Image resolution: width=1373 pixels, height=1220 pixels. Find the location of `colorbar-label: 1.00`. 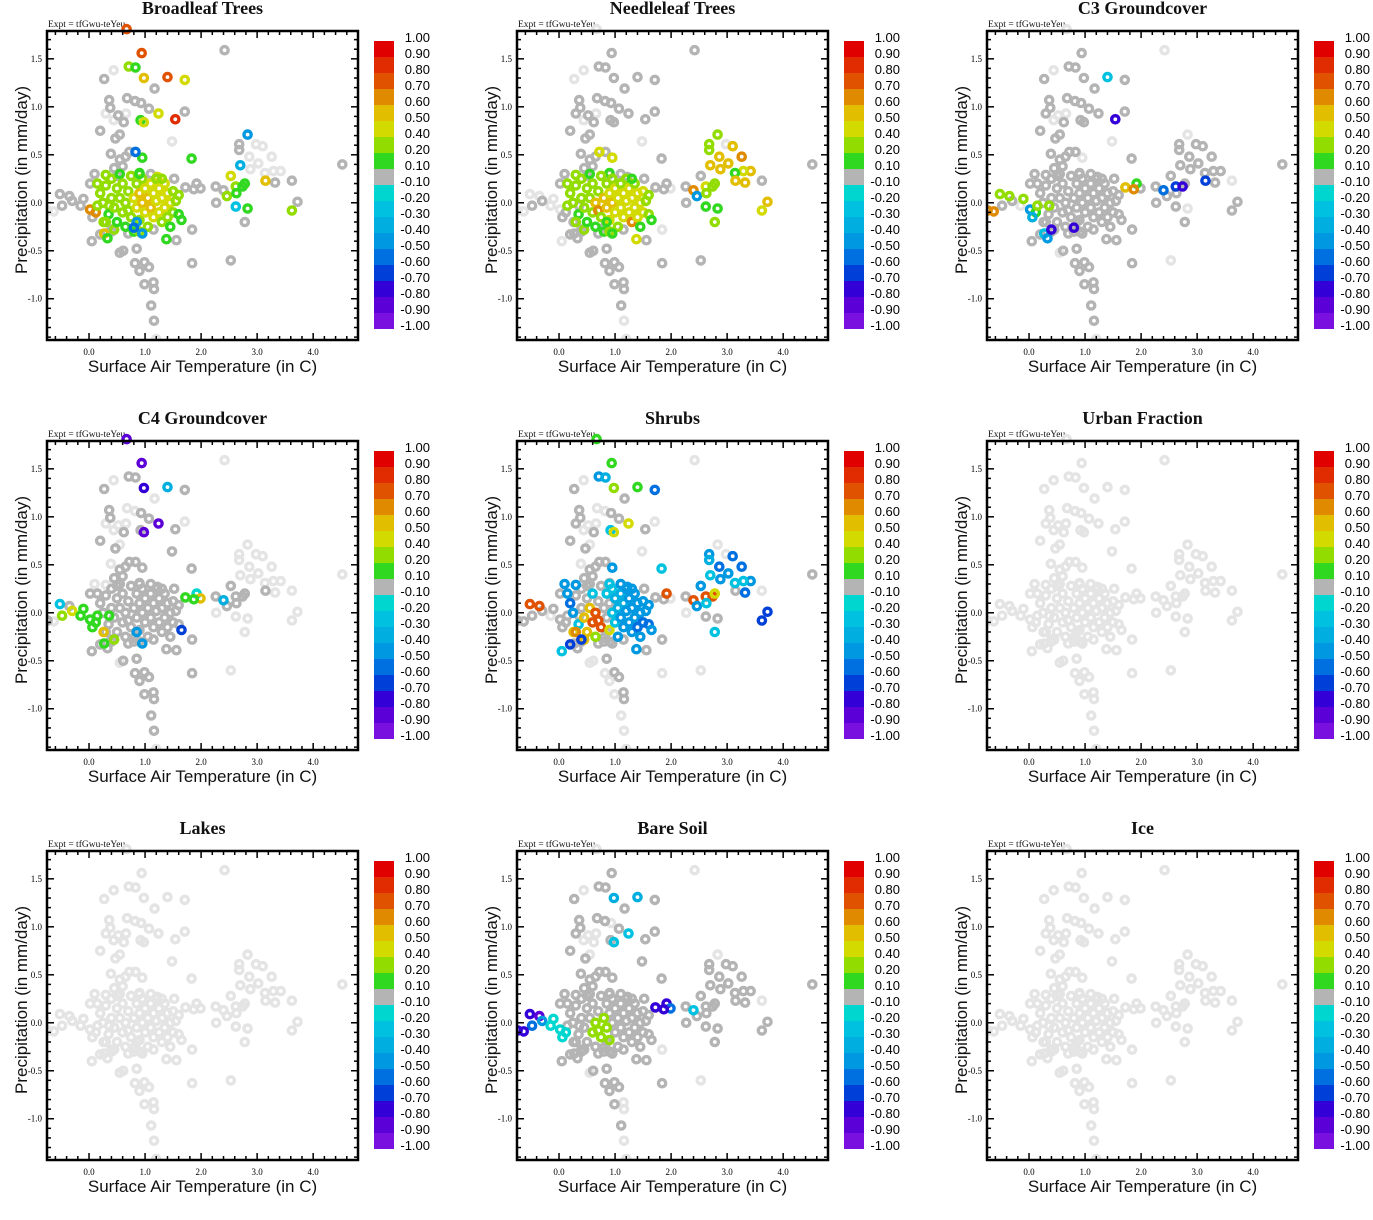

colorbar-label: 1.00 is located at coordinates (887, 447).